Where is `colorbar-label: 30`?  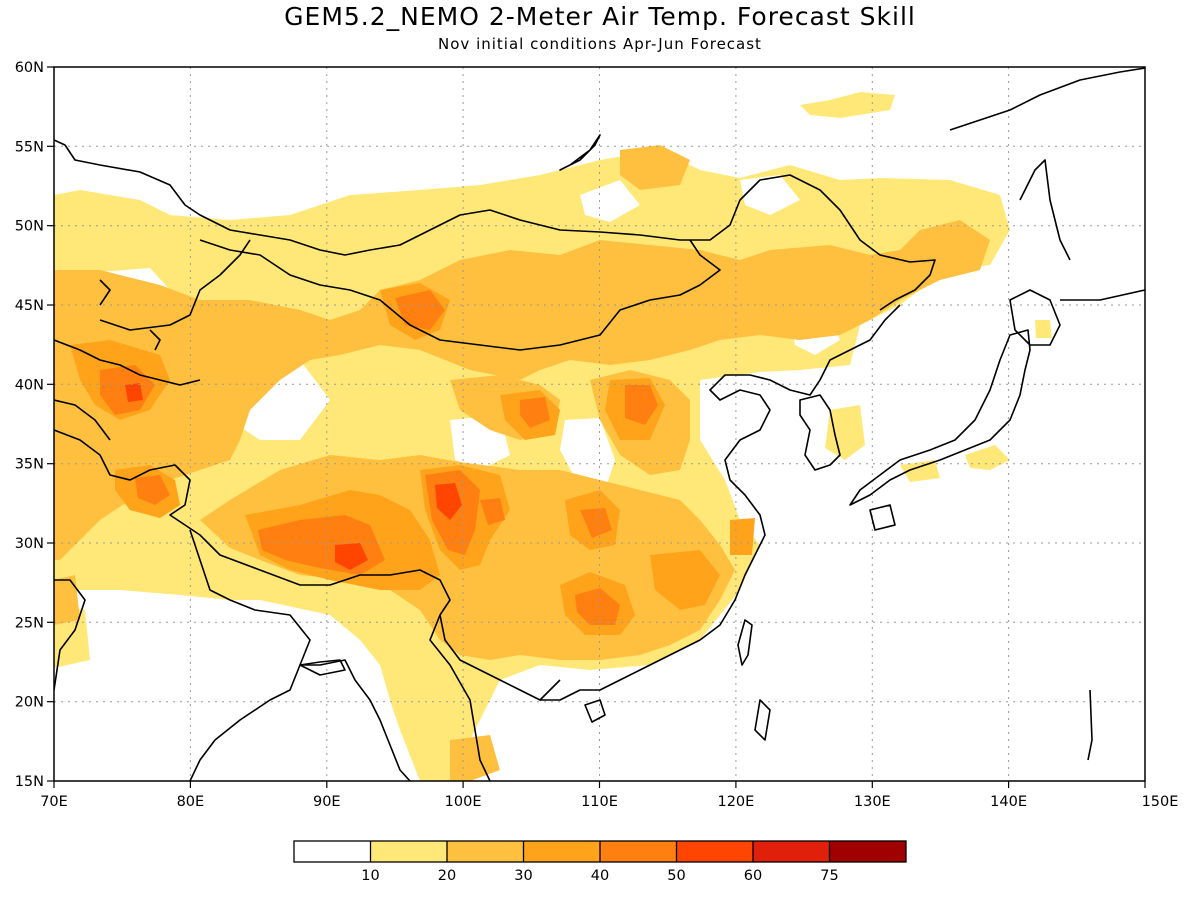 colorbar-label: 30 is located at coordinates (523, 876).